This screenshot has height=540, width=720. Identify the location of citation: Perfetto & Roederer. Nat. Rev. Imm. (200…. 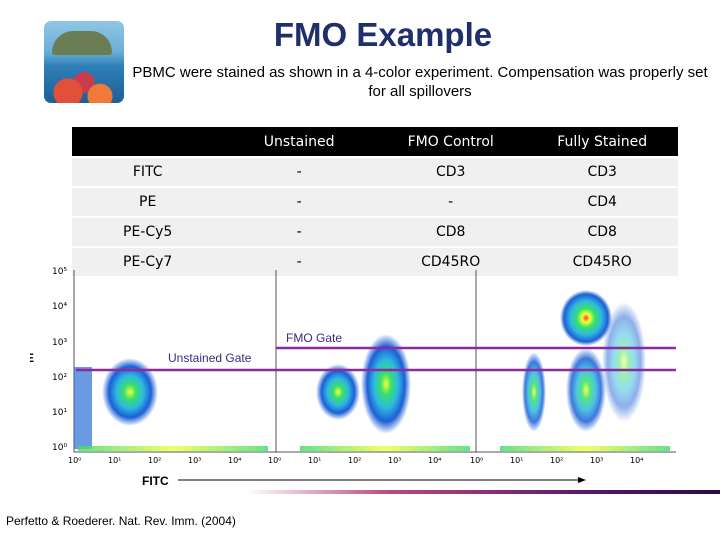
(121, 521).